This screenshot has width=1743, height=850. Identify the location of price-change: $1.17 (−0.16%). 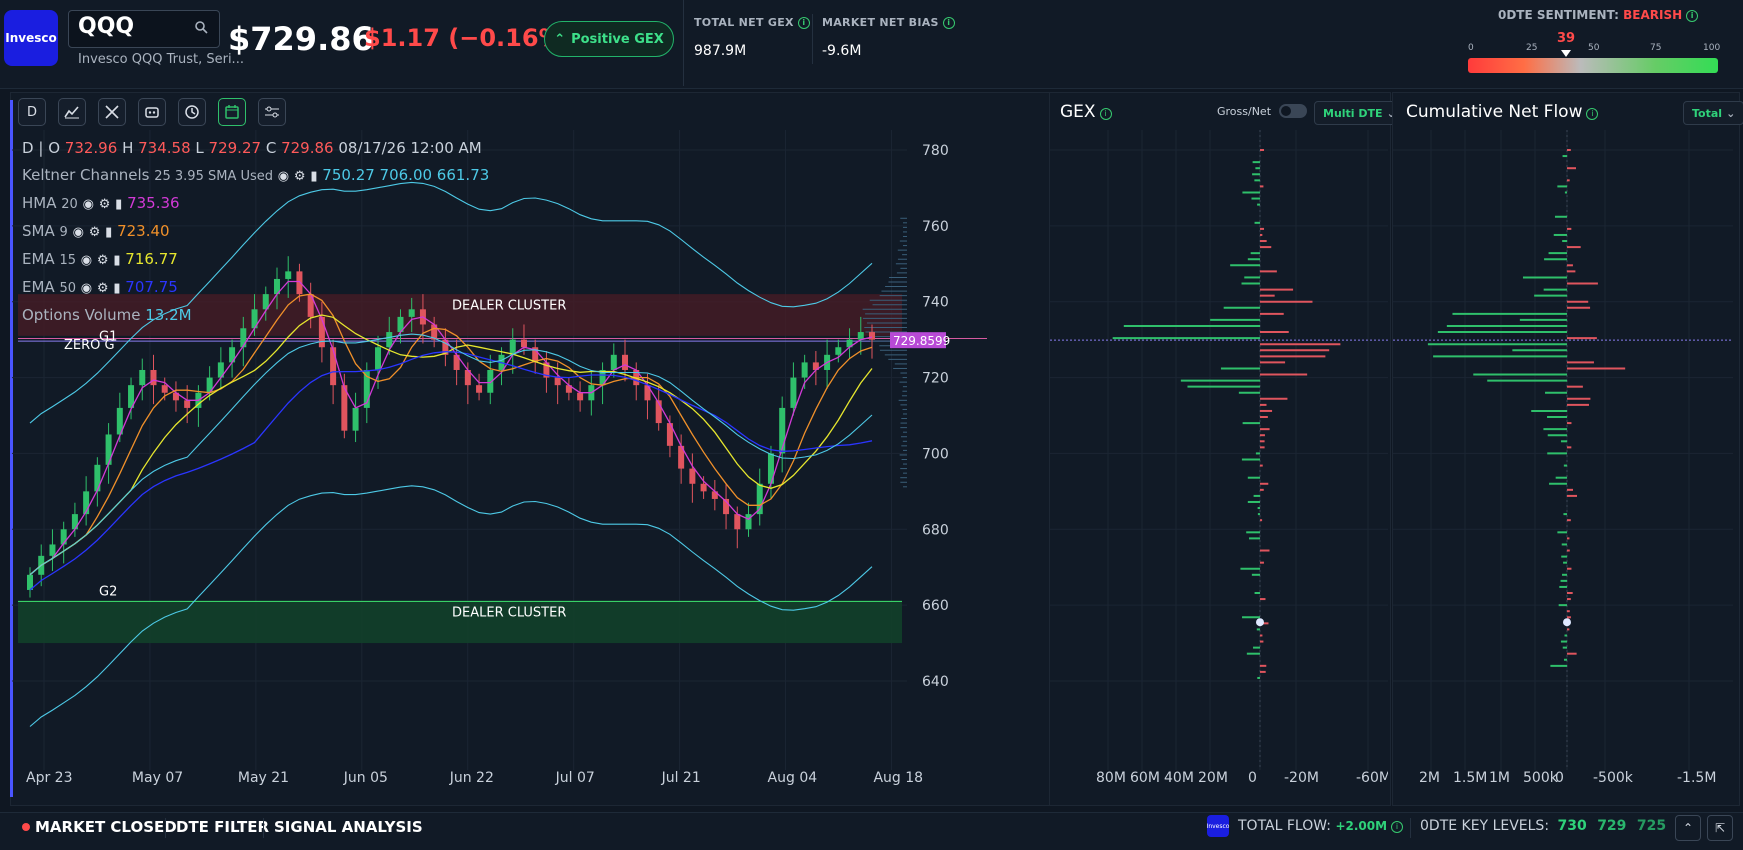
(469, 38).